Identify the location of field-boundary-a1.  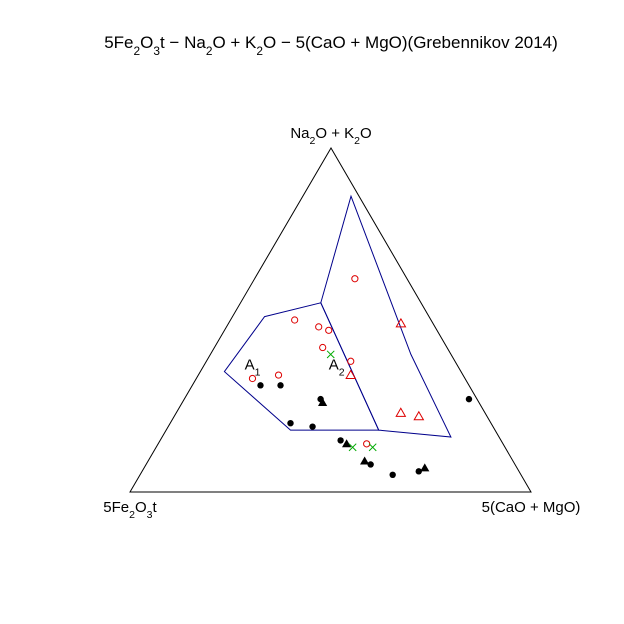
(301, 366).